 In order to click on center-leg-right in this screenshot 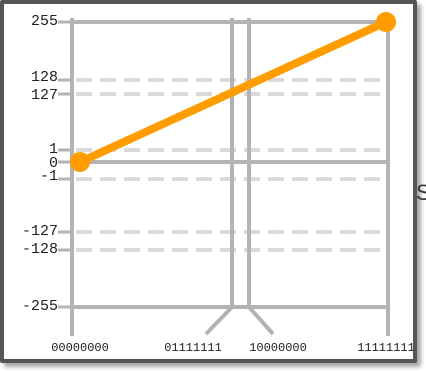, I will do `click(261, 320)`.